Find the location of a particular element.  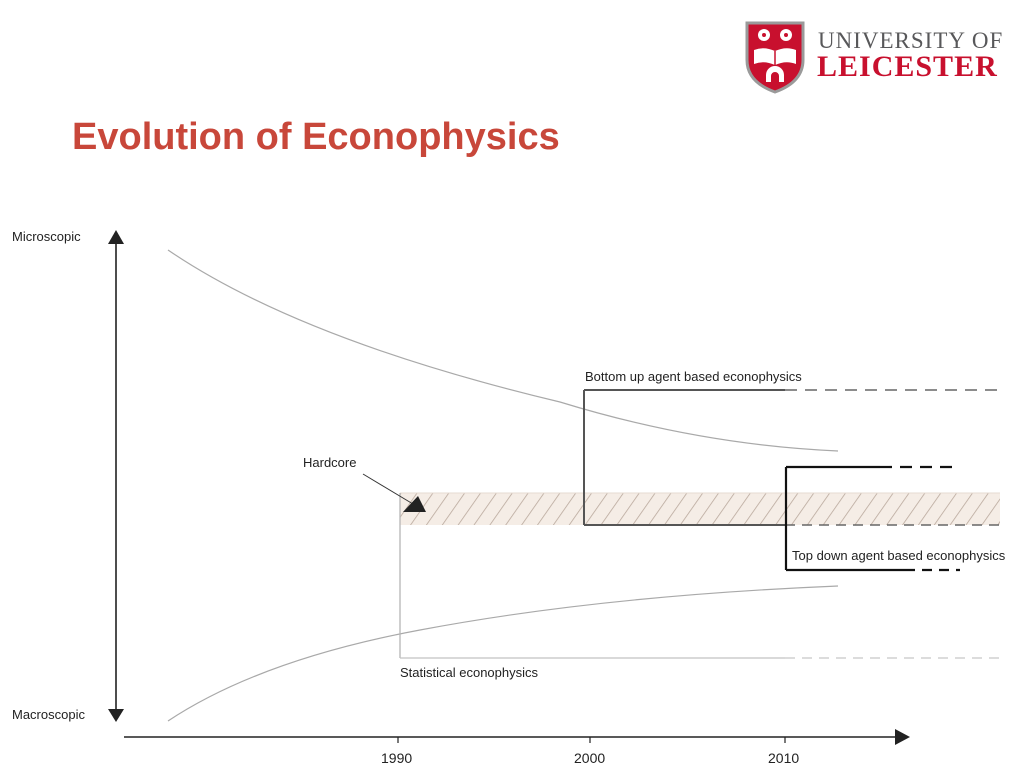

x-tick-label-1990: 1990 is located at coordinates (396, 758).